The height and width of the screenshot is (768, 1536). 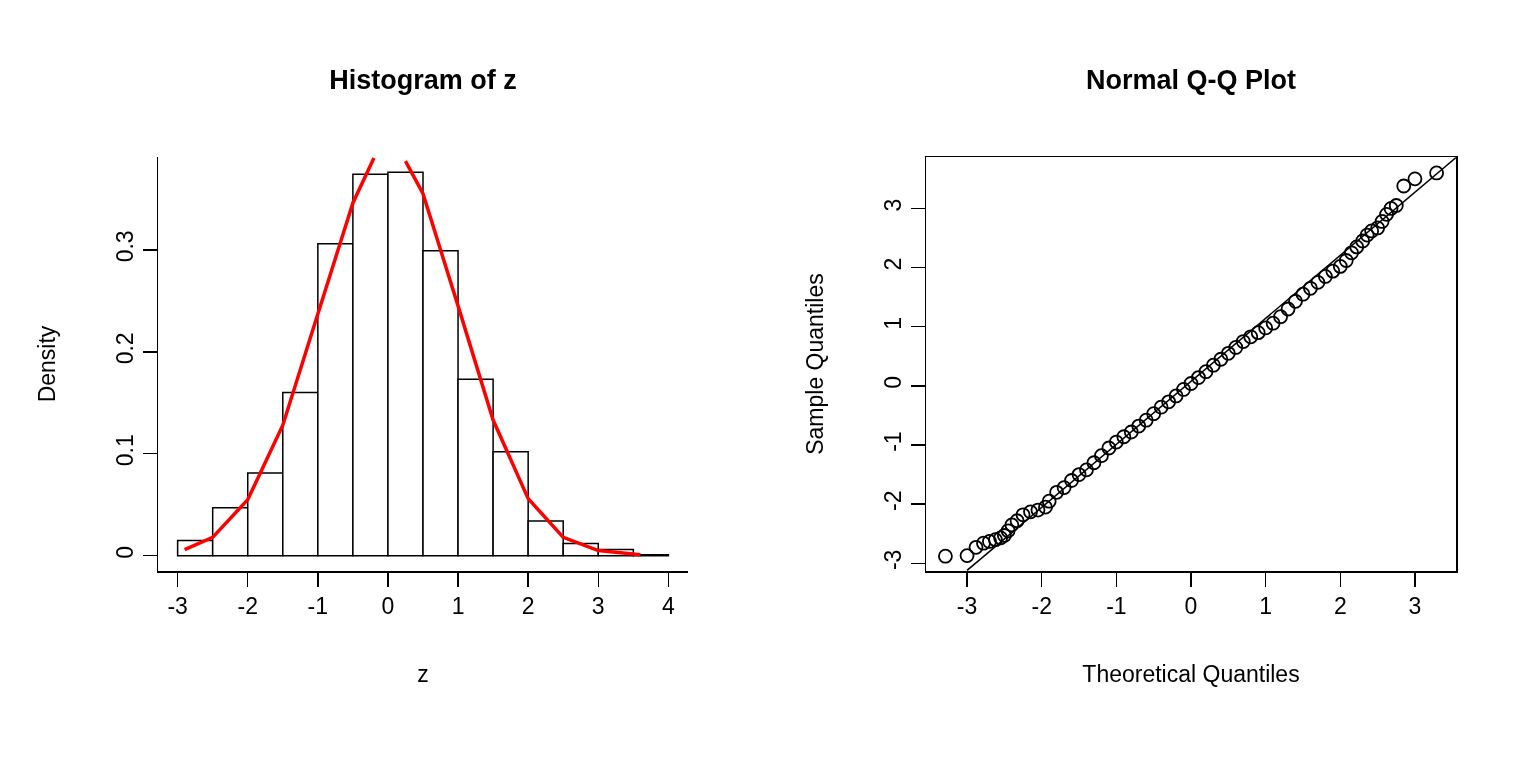 I want to click on y-tick-label: 0.3, so click(x=125, y=246).